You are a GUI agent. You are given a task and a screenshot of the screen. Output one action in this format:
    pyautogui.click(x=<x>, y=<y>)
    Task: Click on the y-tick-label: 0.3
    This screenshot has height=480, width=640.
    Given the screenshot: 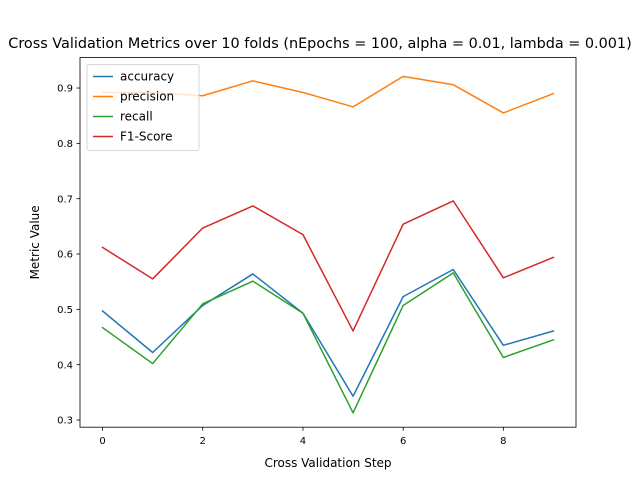 What is the action you would take?
    pyautogui.click(x=65, y=421)
    